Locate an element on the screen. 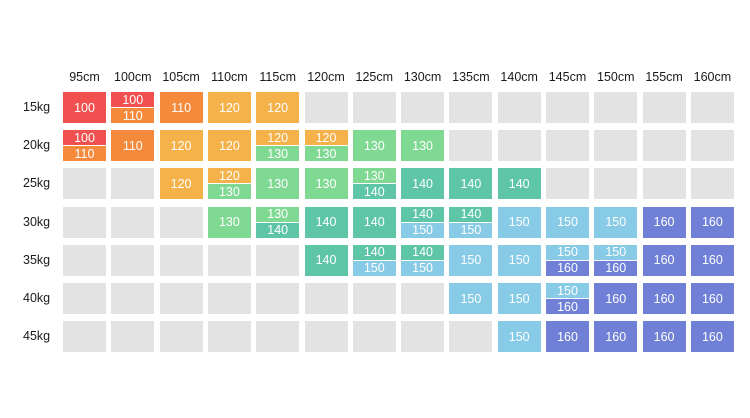  column-header: 160cm is located at coordinates (712, 77).